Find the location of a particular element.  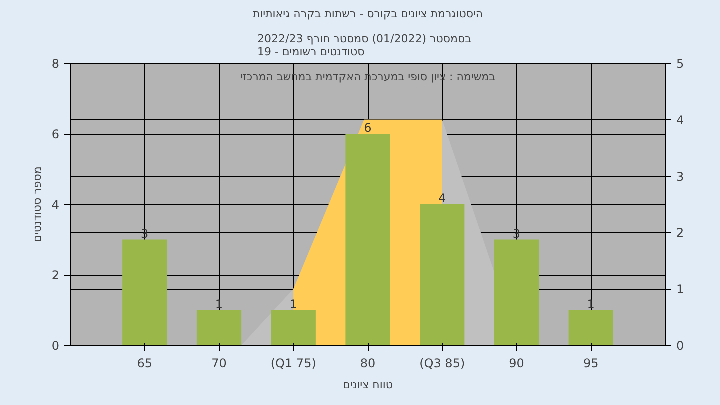

y-tick-label: 4 is located at coordinates (56, 205).